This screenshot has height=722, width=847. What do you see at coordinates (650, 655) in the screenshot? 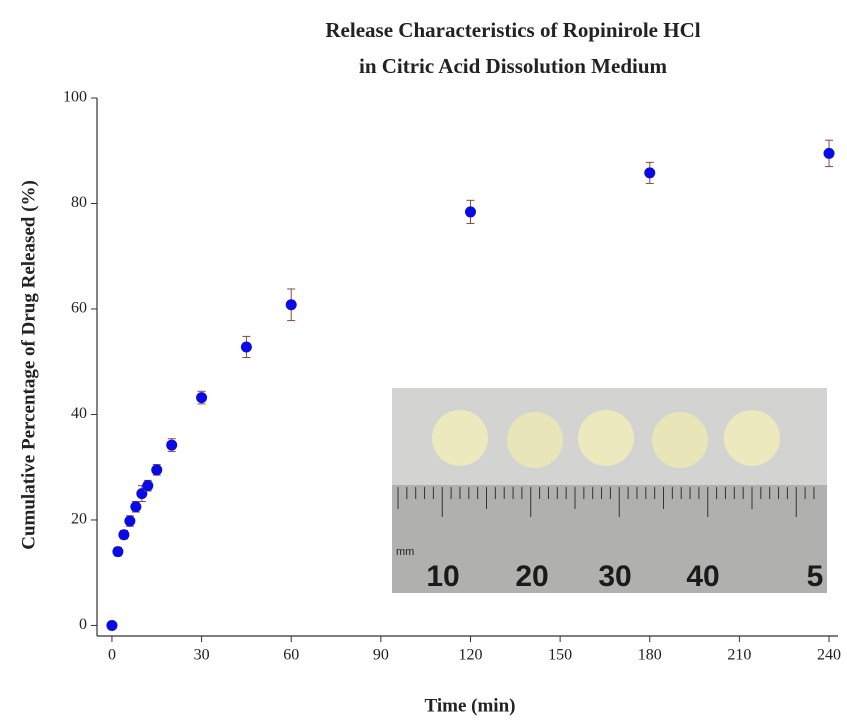
I see `x-tick-label: 180` at bounding box center [650, 655].